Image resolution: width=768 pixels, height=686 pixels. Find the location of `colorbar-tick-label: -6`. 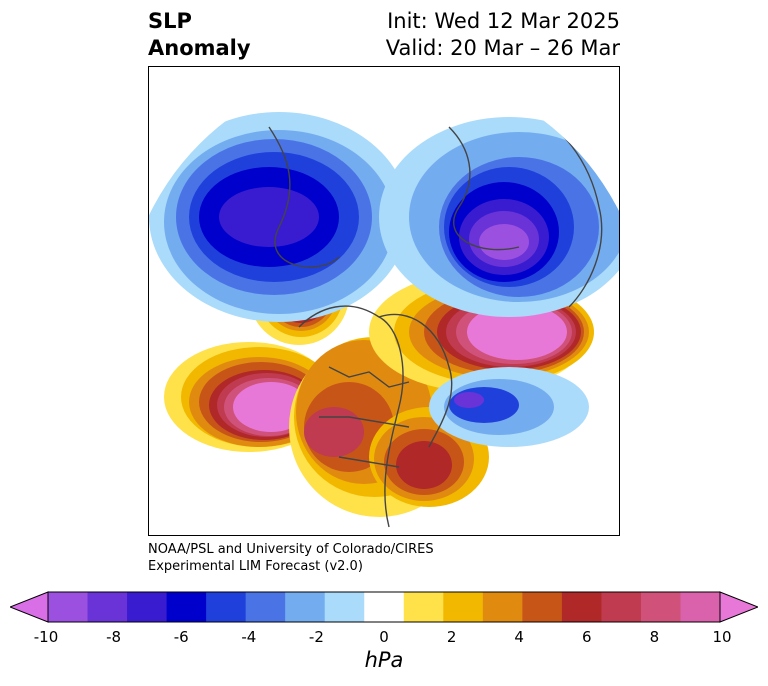

colorbar-tick-label: -6 is located at coordinates (181, 637).